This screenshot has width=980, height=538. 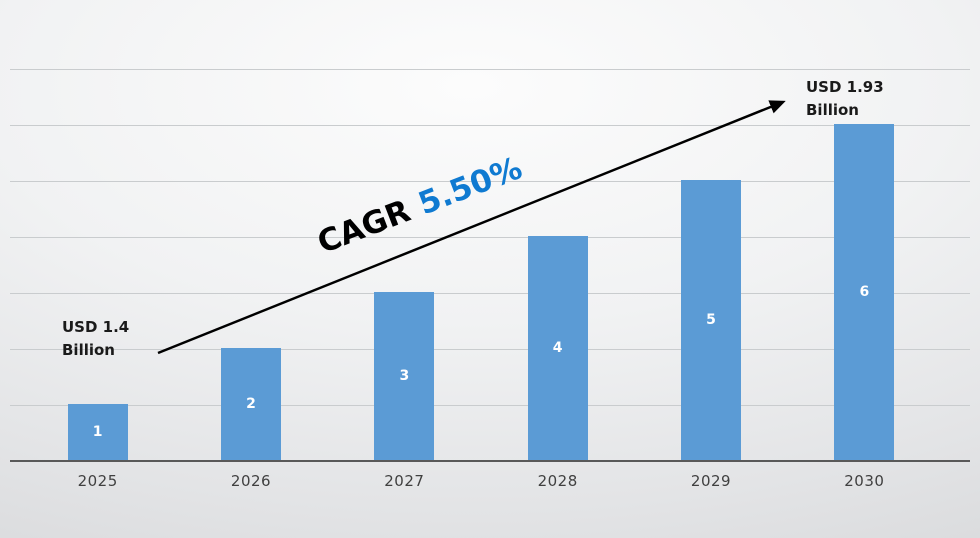 I want to click on start-value-annotation: USD 1.4 Billion, so click(x=95, y=339).